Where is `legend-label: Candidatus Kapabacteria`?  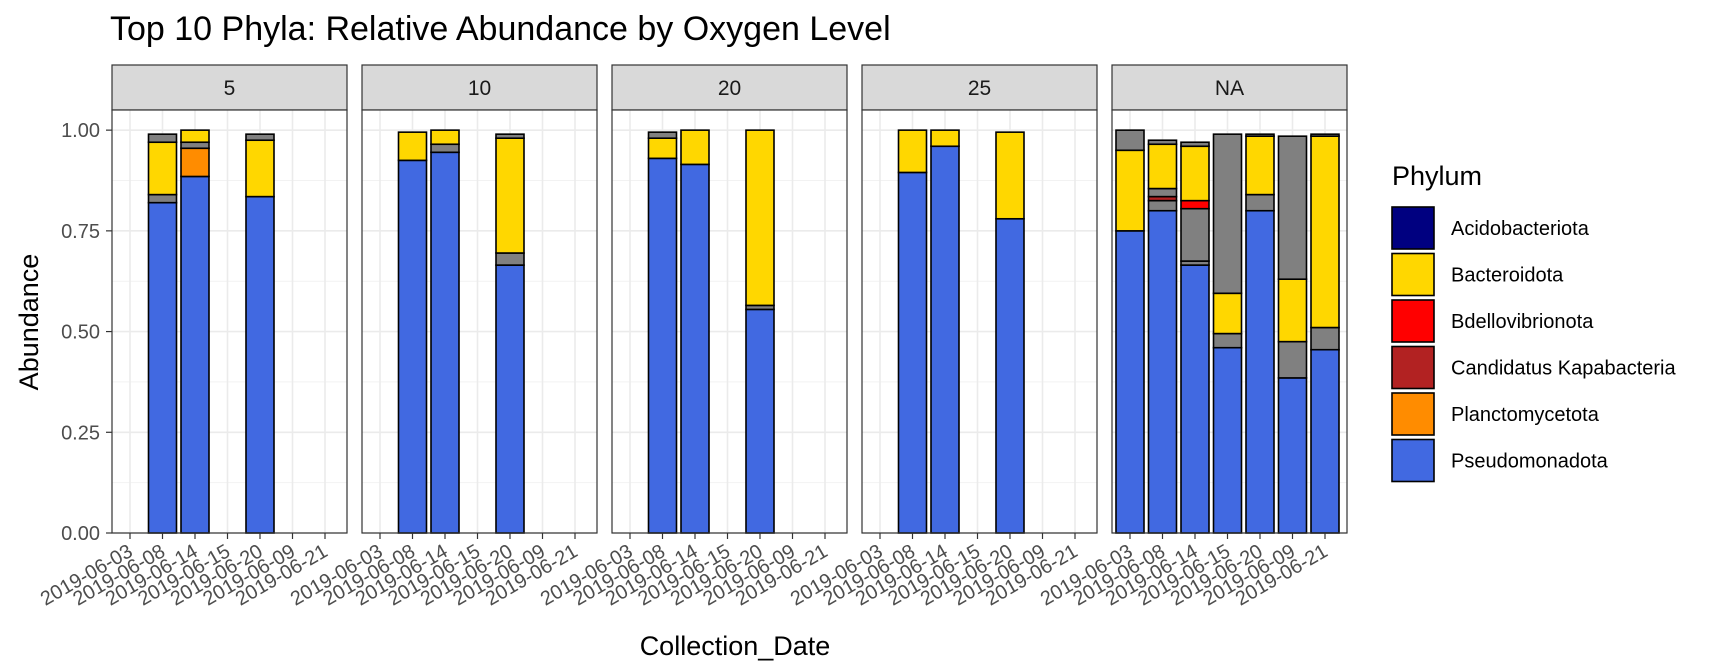
legend-label: Candidatus Kapabacteria is located at coordinates (1563, 369).